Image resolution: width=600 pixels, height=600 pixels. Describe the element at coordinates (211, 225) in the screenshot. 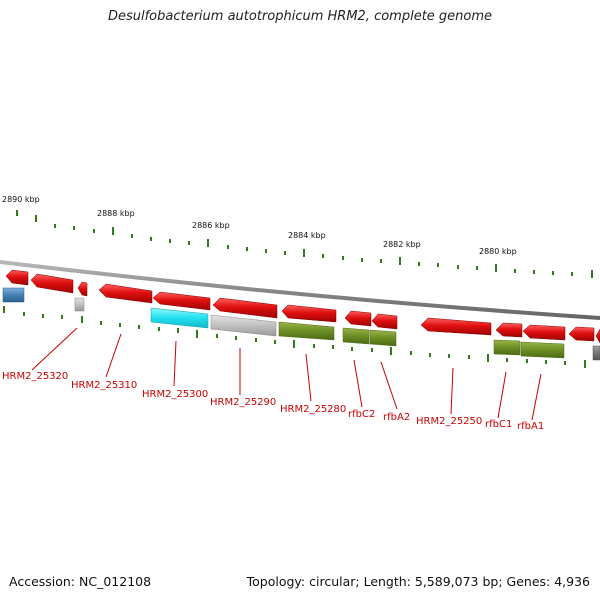

I see `scale-label: 2886 kbp` at that location.